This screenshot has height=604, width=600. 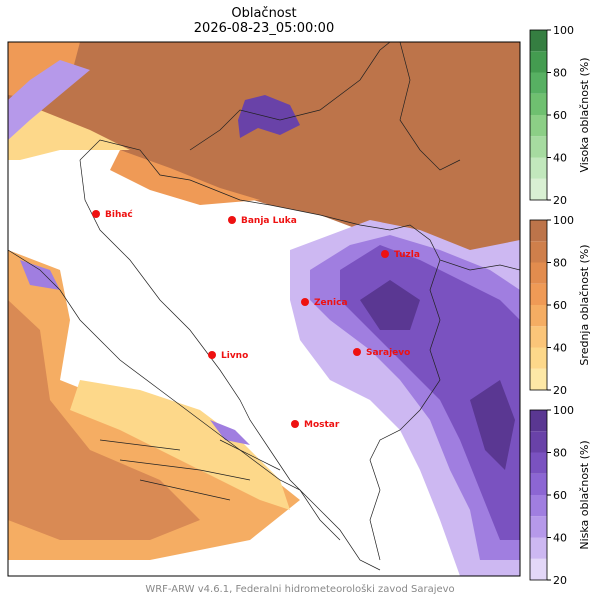 What do you see at coordinates (134, 123) in the screenshot?
I see `cloud-mid` at bounding box center [134, 123].